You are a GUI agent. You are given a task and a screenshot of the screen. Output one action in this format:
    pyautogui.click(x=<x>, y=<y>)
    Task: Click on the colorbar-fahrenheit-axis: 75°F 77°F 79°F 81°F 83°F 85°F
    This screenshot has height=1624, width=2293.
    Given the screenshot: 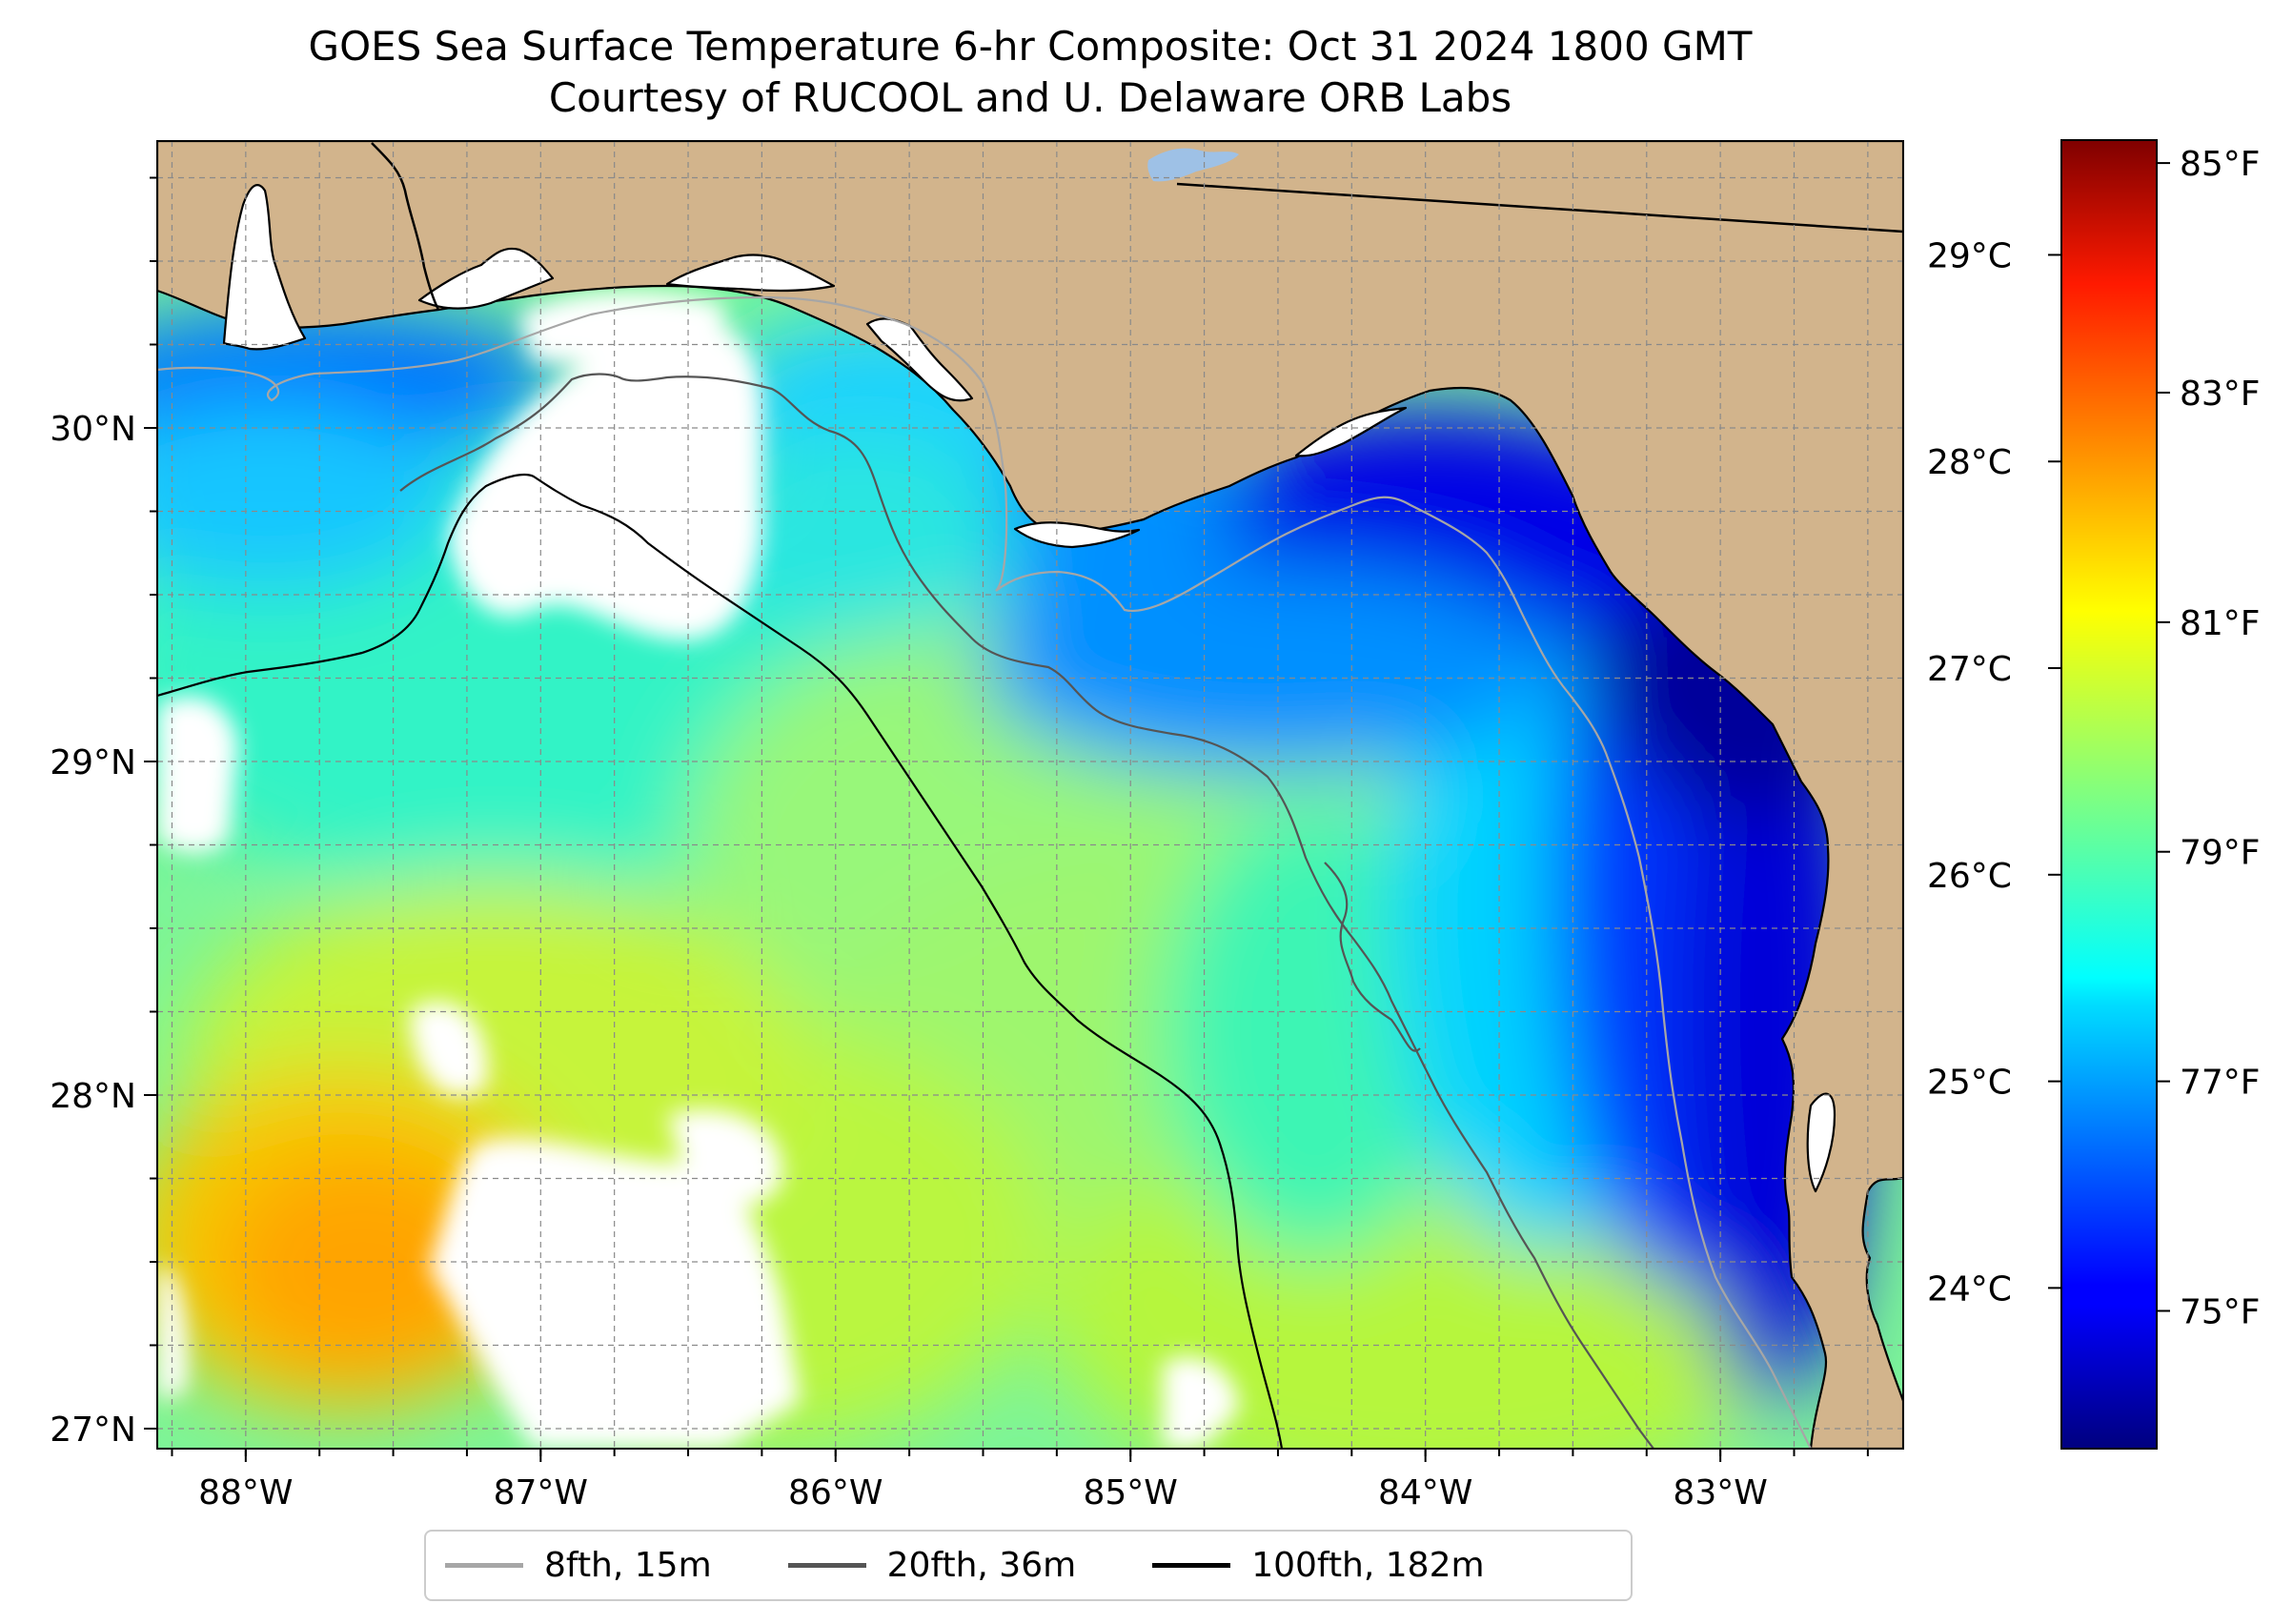 What is the action you would take?
    pyautogui.click(x=2209, y=738)
    